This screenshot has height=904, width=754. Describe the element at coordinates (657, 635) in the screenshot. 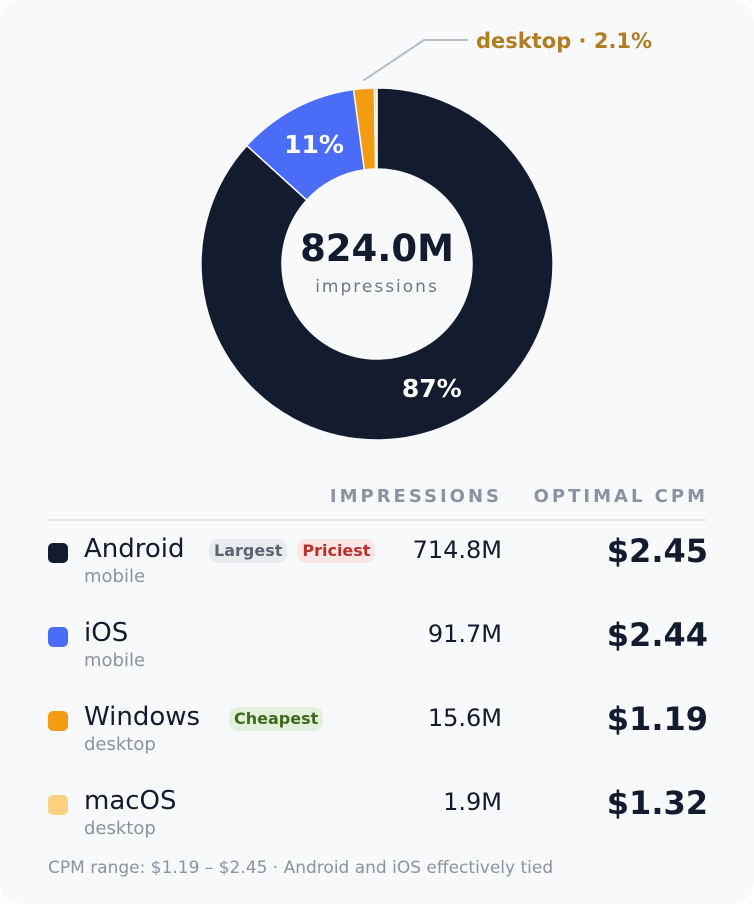

I see `cpm-value: $2.44` at that location.